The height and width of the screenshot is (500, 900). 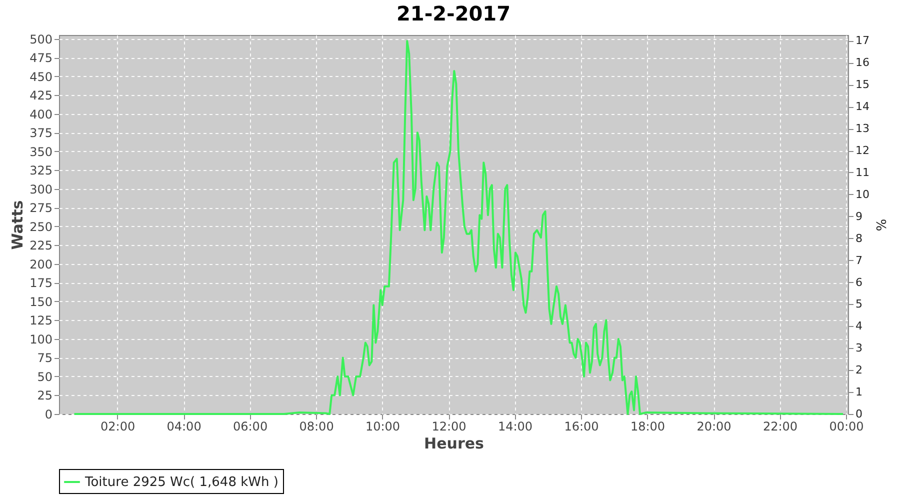 What do you see at coordinates (17, 225) in the screenshot?
I see `y-axis-title: Watts` at bounding box center [17, 225].